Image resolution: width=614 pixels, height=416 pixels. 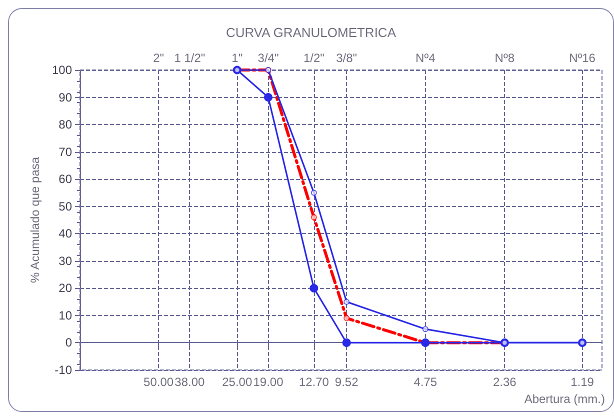 What do you see at coordinates (237, 58) in the screenshot?
I see `text: 1"` at bounding box center [237, 58].